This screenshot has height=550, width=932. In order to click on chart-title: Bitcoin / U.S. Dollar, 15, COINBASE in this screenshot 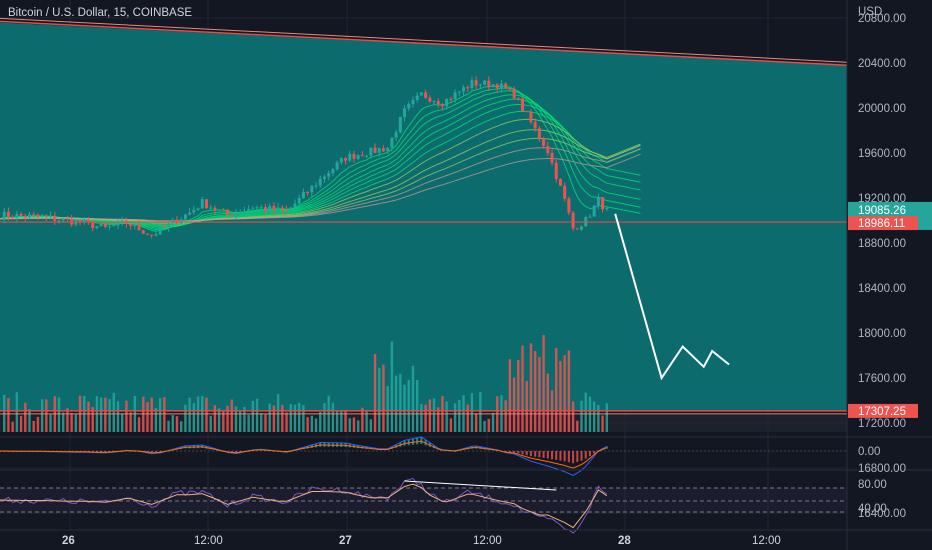, I will do `click(100, 13)`.